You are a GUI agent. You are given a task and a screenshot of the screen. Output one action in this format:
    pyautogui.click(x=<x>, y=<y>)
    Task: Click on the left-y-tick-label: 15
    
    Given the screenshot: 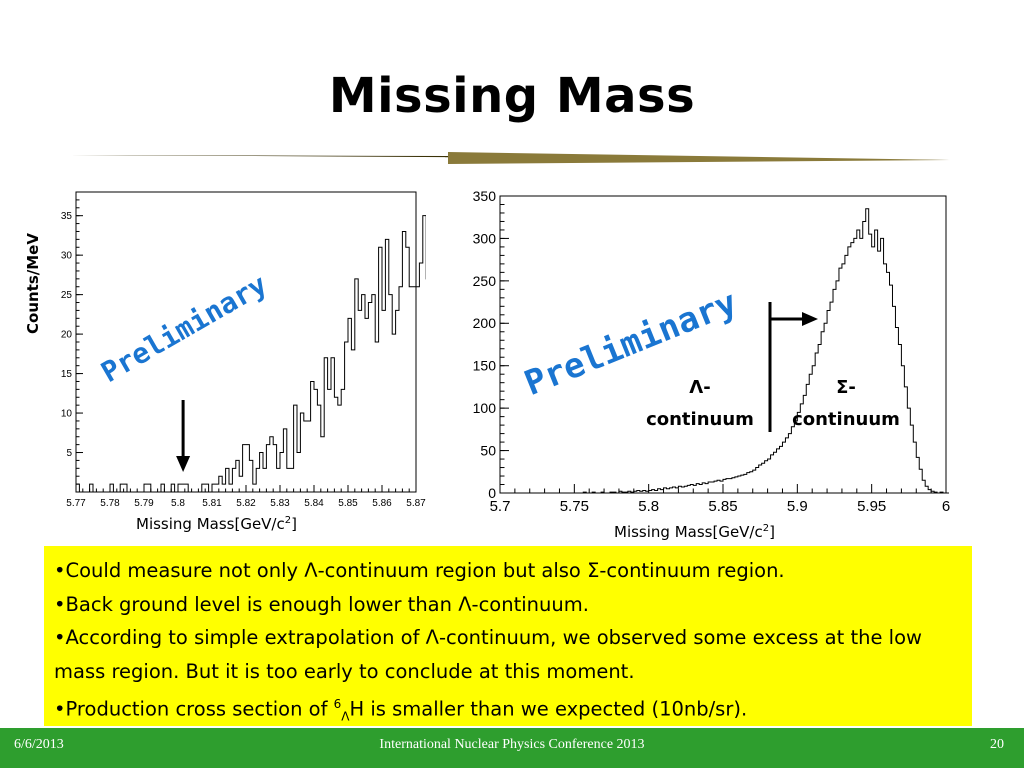 What is the action you would take?
    pyautogui.click(x=67, y=374)
    